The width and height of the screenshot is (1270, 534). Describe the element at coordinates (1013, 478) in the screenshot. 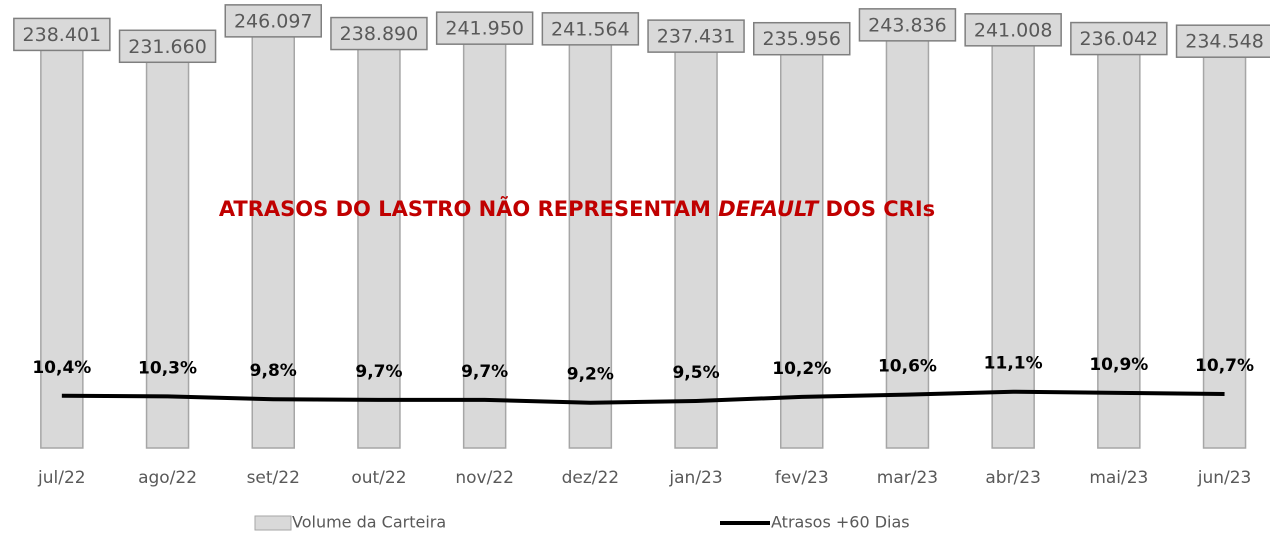

I see `x-tick-label: abr/23` at that location.